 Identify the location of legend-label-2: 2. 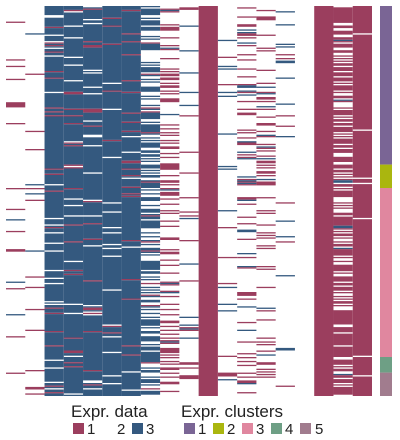
(121, 429).